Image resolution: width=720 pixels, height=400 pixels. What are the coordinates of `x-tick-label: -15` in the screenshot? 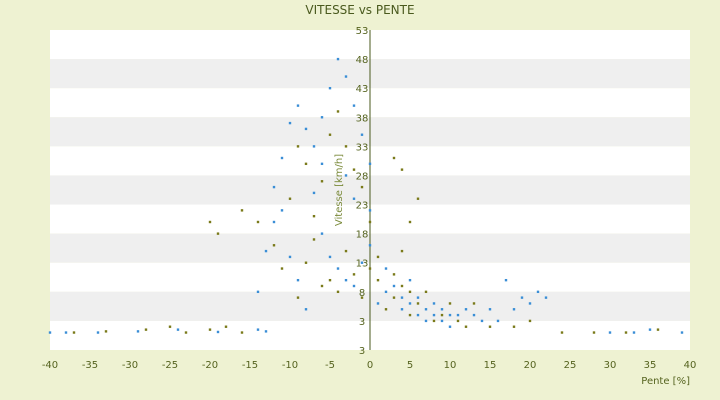 It's located at (250, 365).